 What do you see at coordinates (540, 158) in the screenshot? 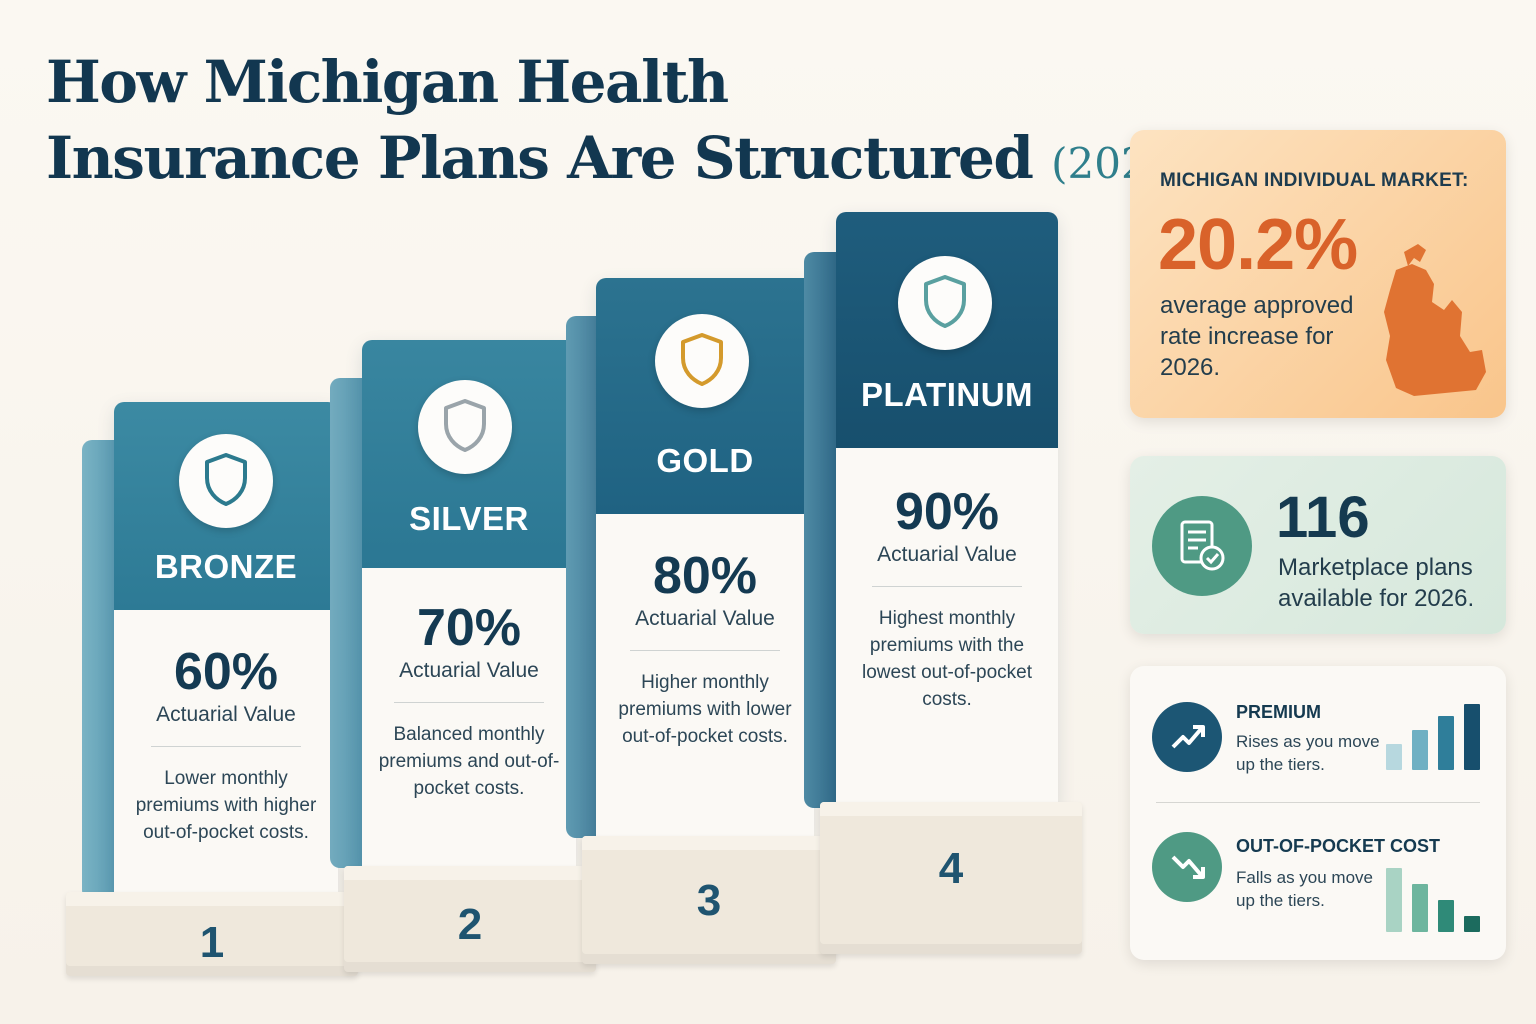
I see `title-line-2: Insurance Plans Are Structured` at bounding box center [540, 158].